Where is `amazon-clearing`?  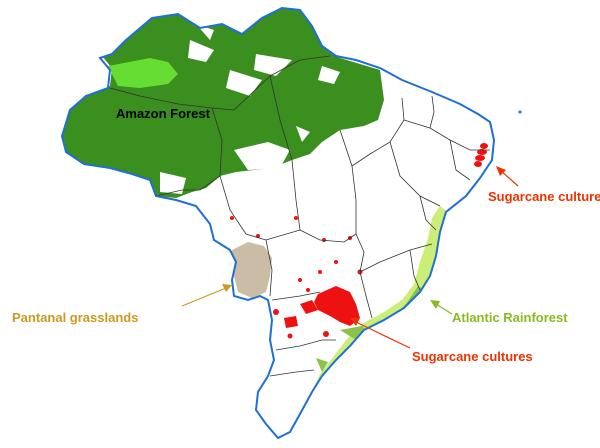
amazon-clearing is located at coordinates (250, 109).